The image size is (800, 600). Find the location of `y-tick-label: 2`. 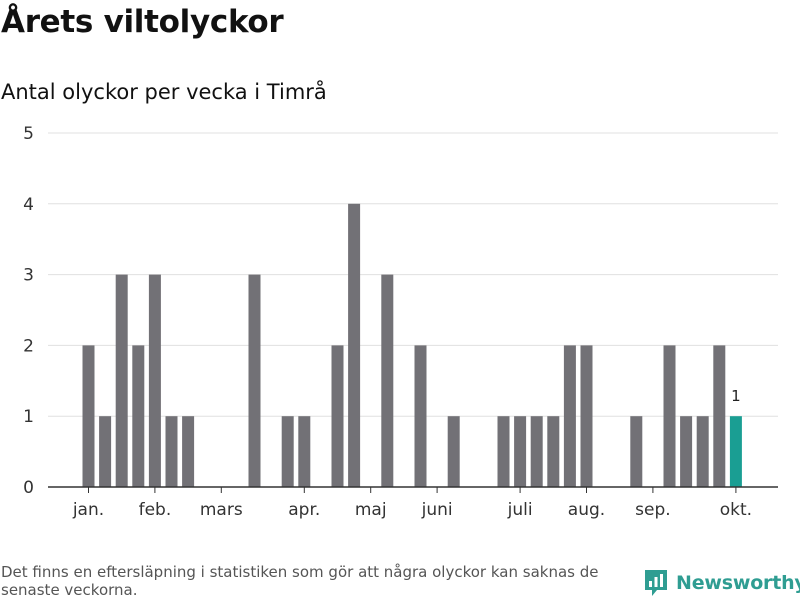

y-tick-label: 2 is located at coordinates (28, 346).